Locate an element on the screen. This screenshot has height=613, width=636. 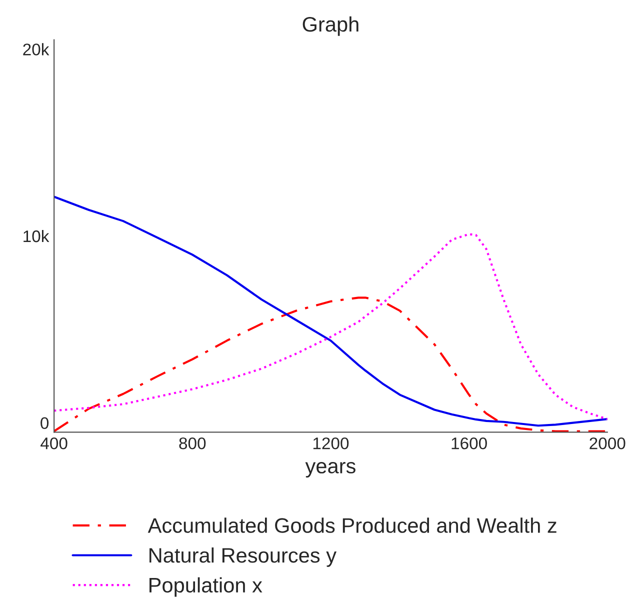
x-tick-label: 2000 is located at coordinates (608, 443).